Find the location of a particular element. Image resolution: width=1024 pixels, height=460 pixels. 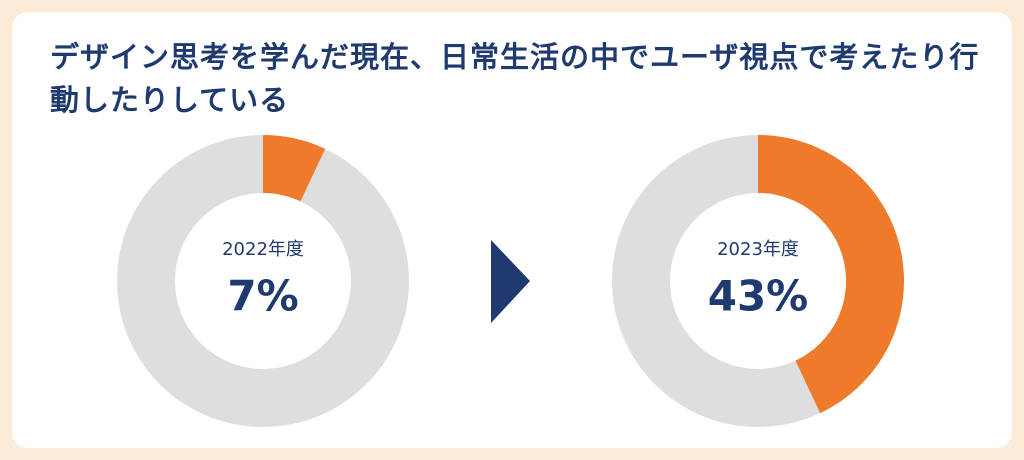

arrow is located at coordinates (510, 281).